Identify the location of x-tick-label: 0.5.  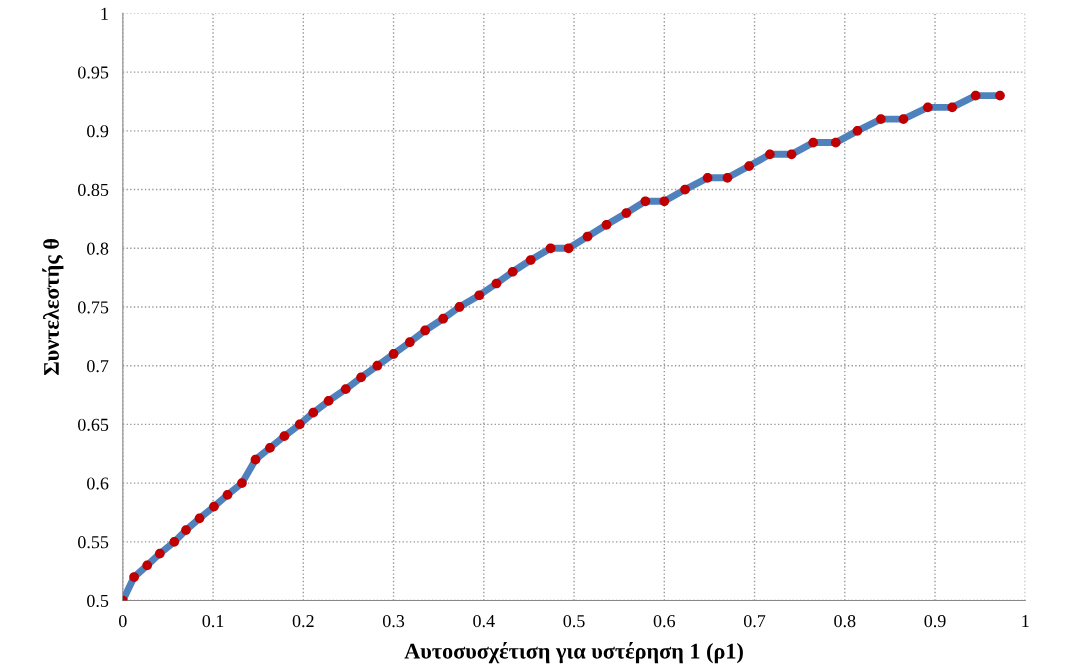
(574, 621).